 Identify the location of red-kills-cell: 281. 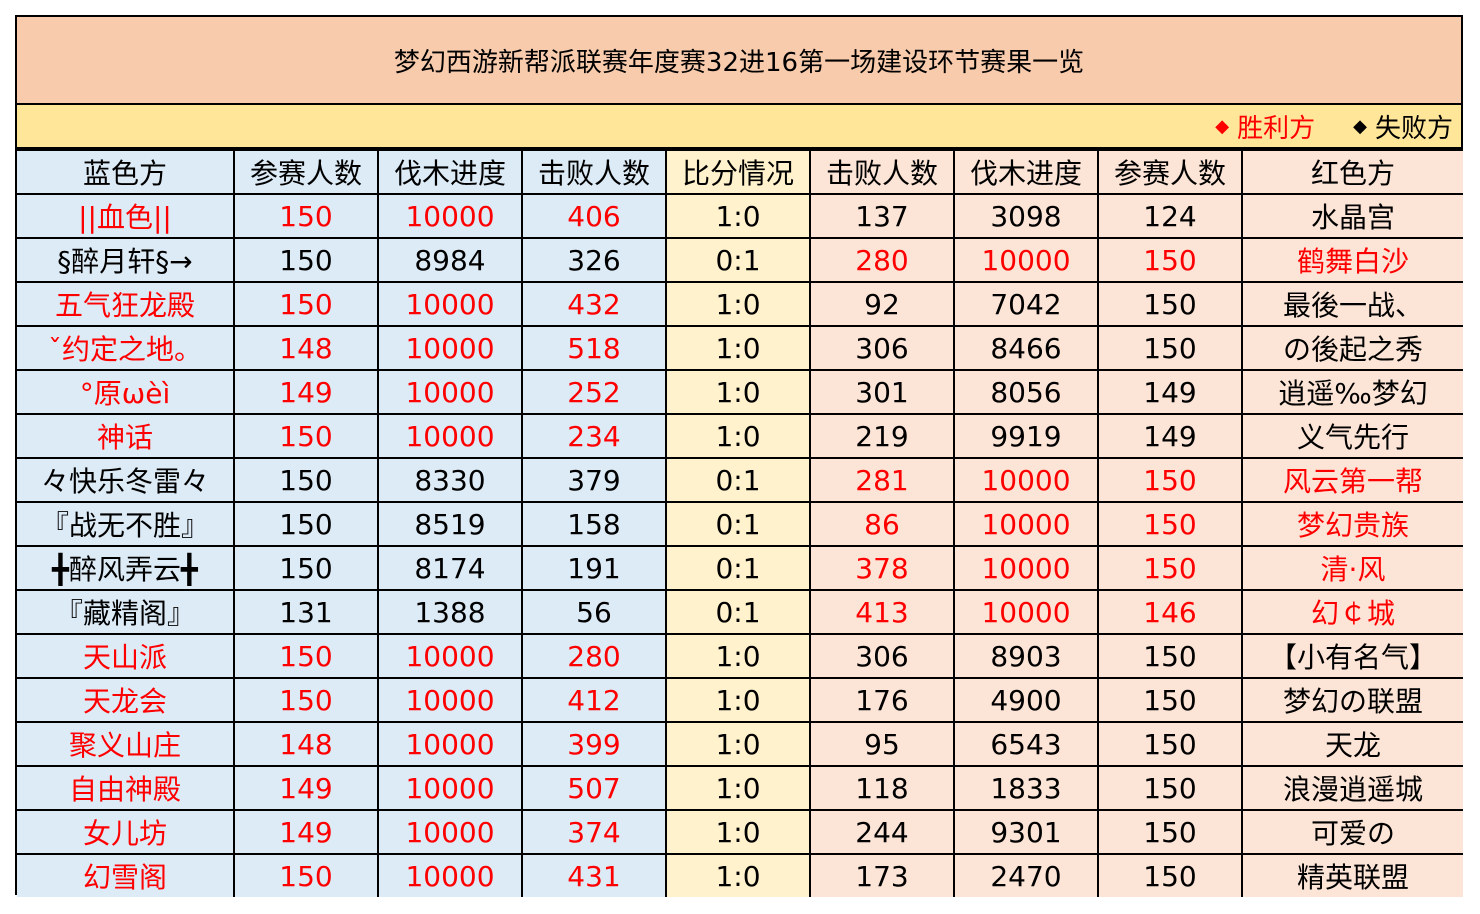
(882, 480).